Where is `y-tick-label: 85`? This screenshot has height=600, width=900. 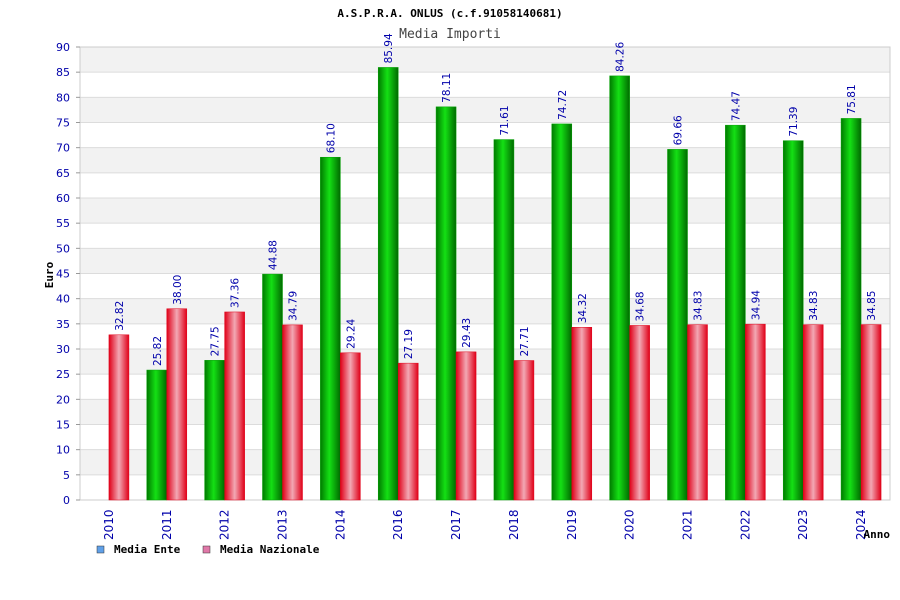 y-tick-label: 85 is located at coordinates (63, 72).